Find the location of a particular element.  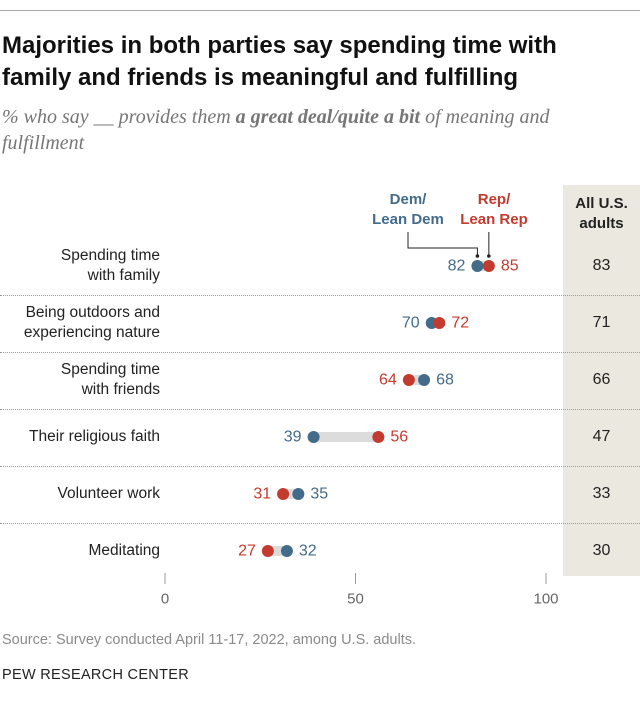

row-label-line1: Their religious faith is located at coordinates (94, 436).